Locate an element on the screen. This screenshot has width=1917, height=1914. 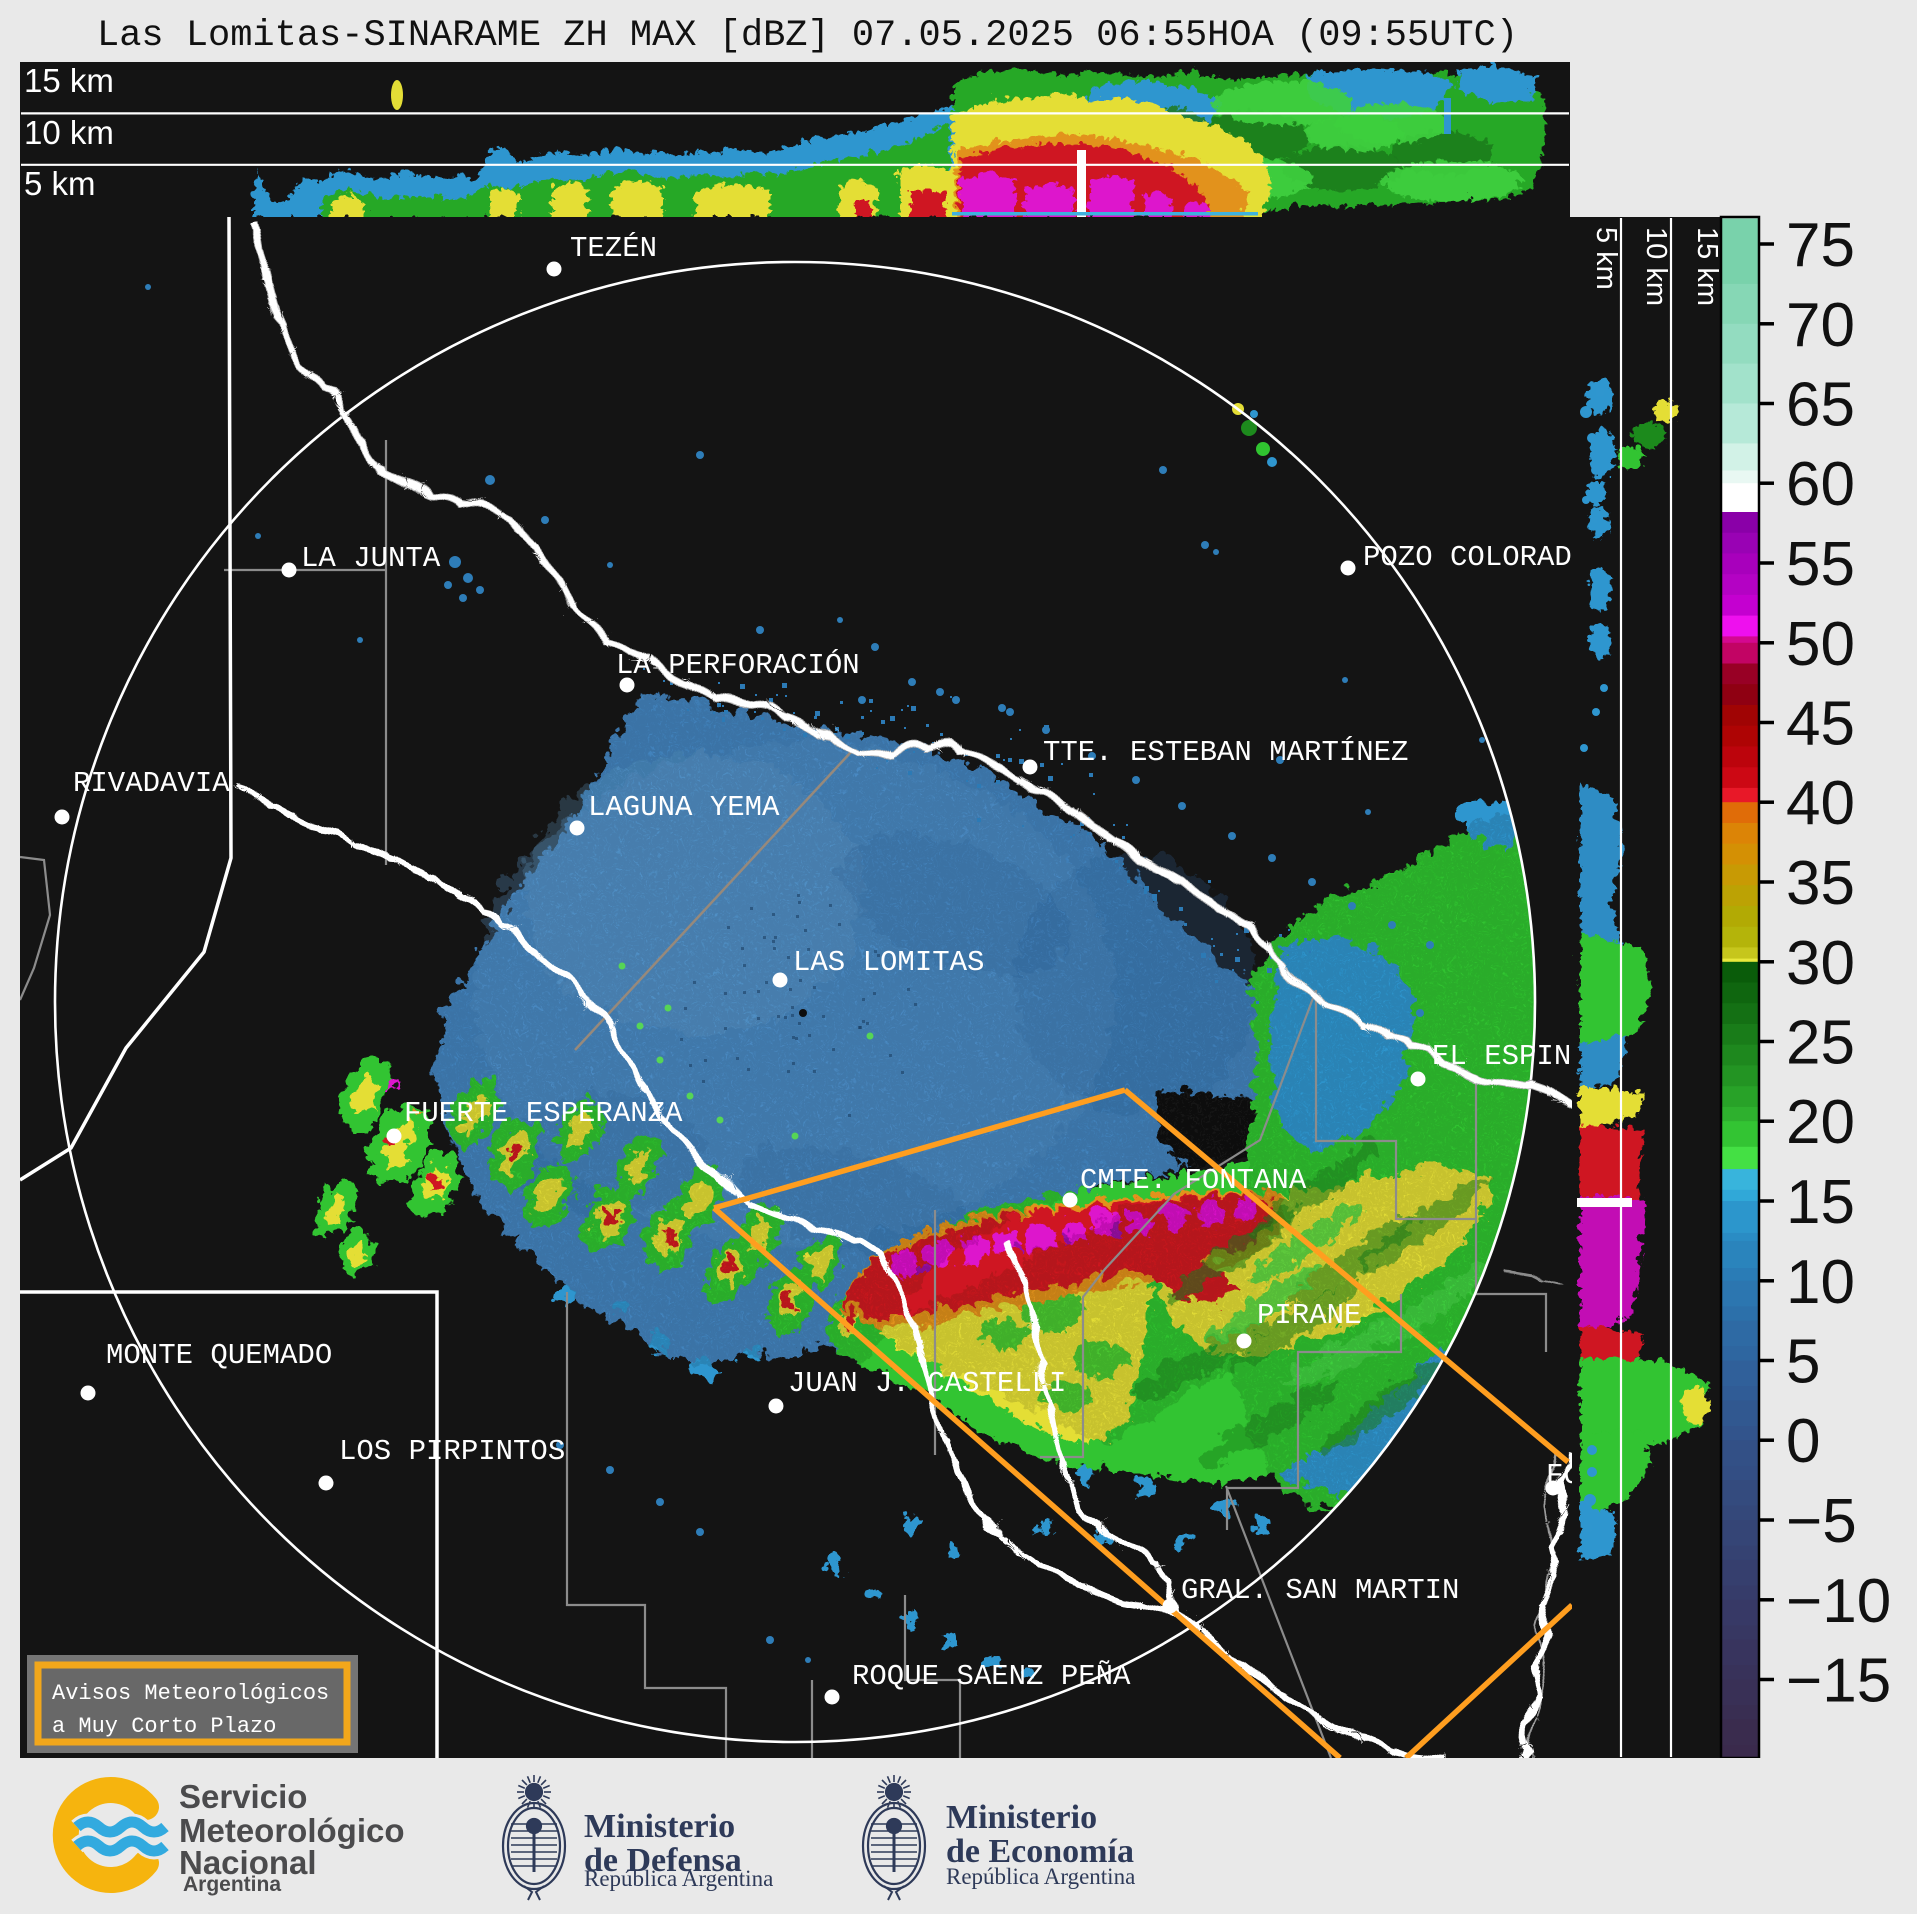
svg-text: PIRANE is located at coordinates (1309, 1315).